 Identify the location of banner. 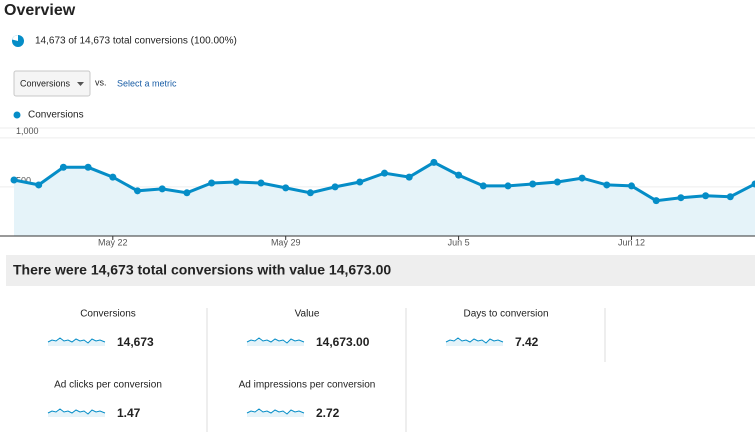
(380, 270).